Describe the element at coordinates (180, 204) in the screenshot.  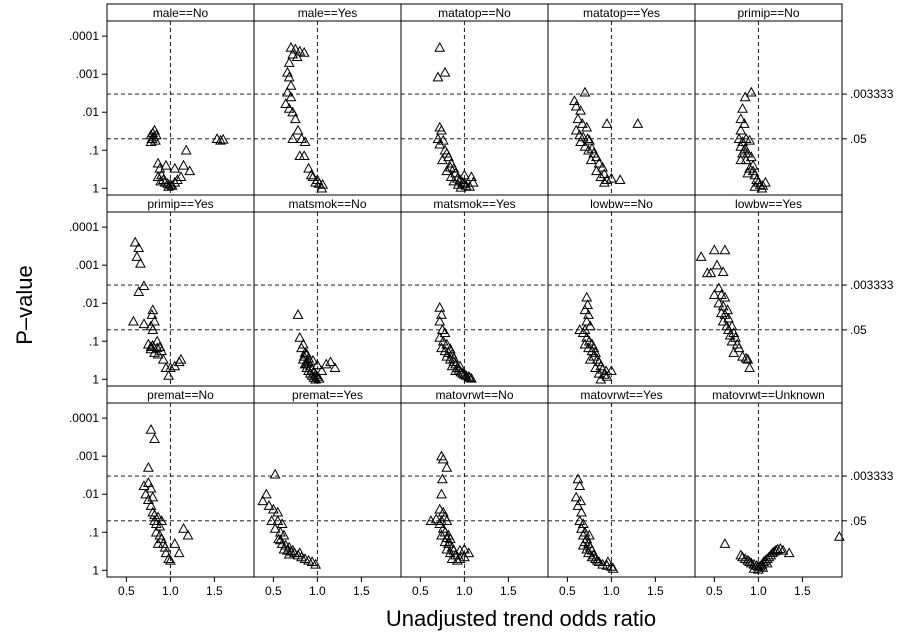
I see `panel-title: primip==Yes` at that location.